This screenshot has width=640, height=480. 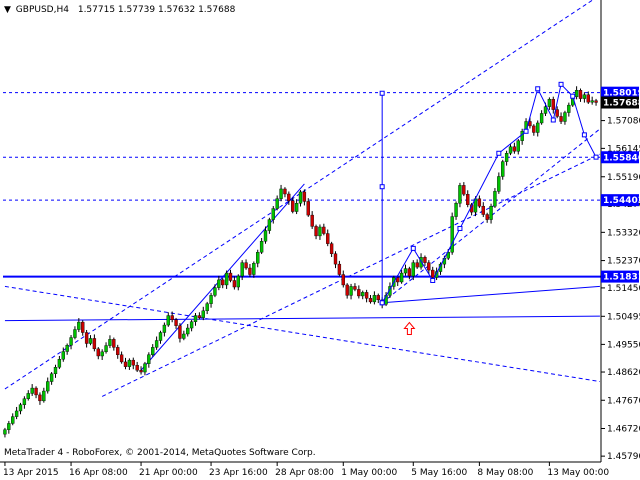 What do you see at coordinates (623, 457) in the screenshot?
I see `price-tick-label: 1.45790` at bounding box center [623, 457].